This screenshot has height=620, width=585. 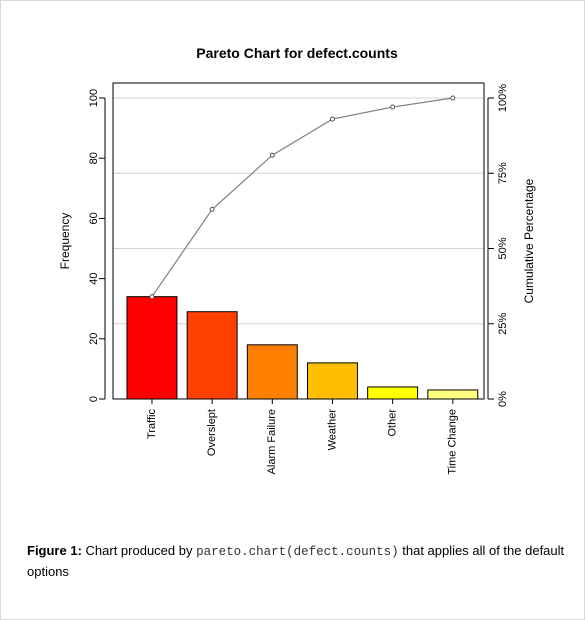 What do you see at coordinates (212, 355) in the screenshot?
I see `bar-overslept` at bounding box center [212, 355].